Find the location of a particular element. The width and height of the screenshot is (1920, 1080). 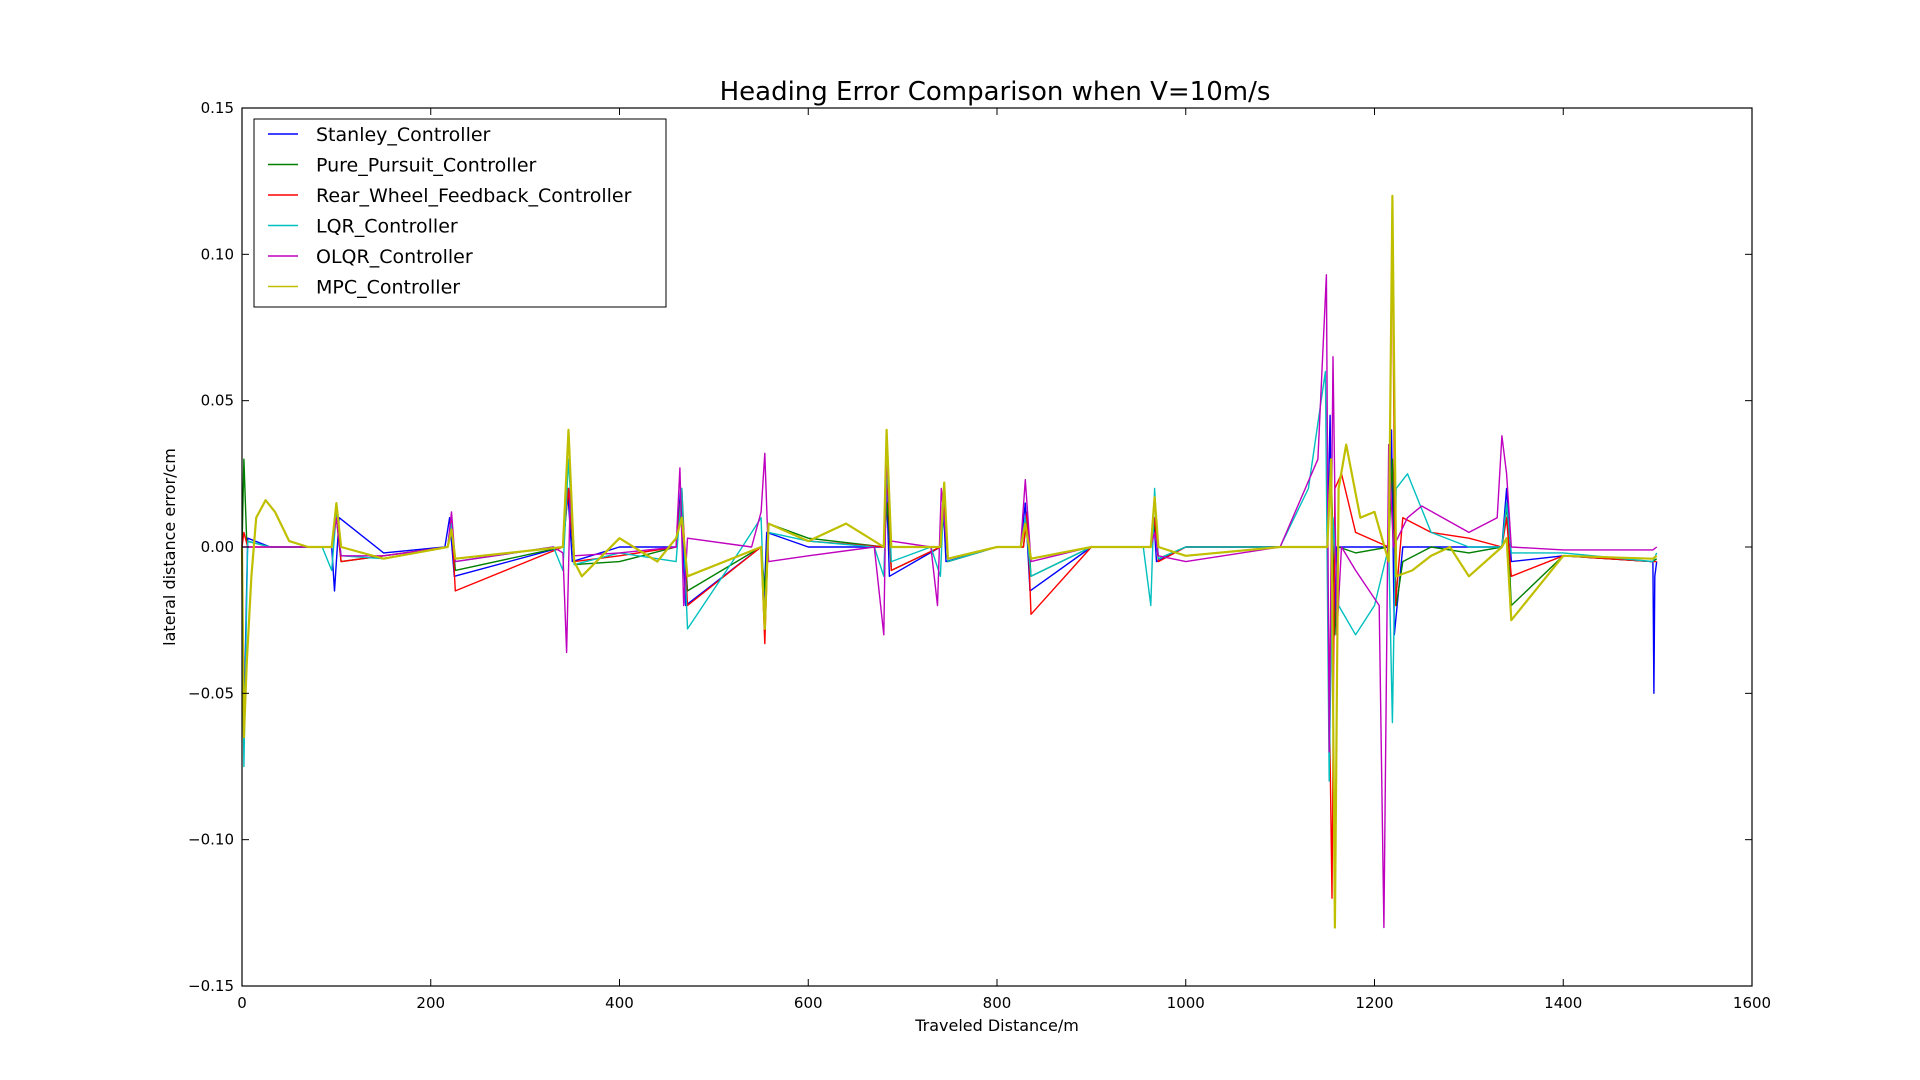

x-axis-label: Traveled Distance/m is located at coordinates (996, 1025).